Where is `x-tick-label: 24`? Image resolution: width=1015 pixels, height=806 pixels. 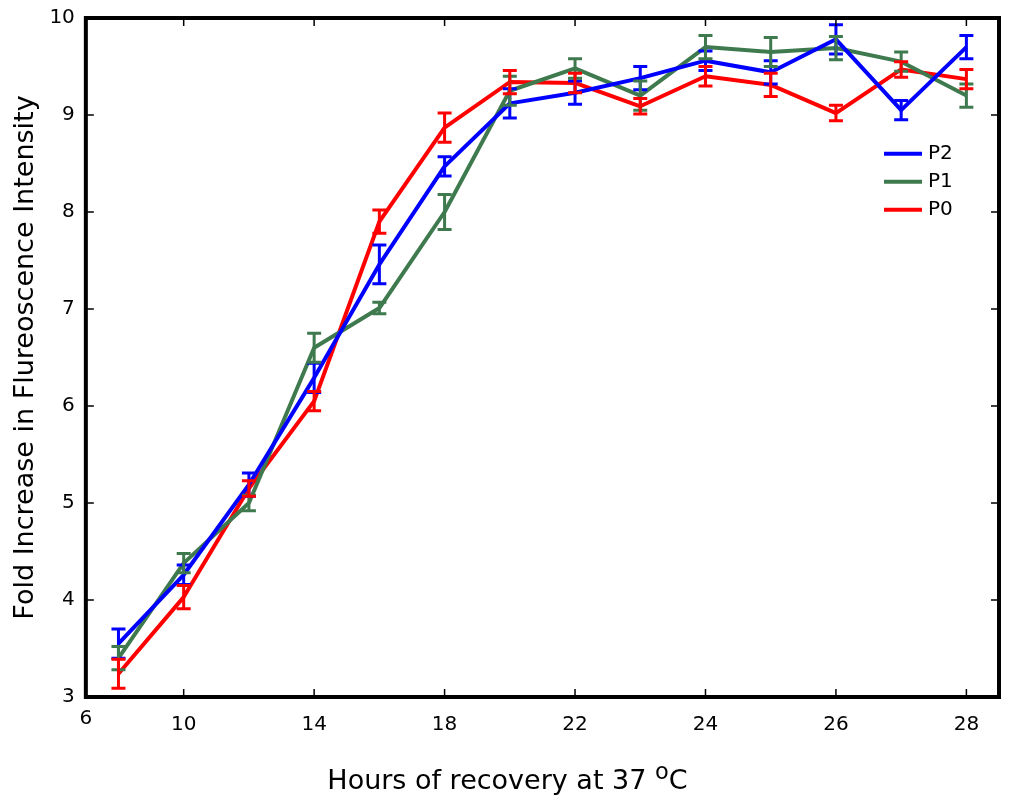
x-tick-label: 24 is located at coordinates (705, 723).